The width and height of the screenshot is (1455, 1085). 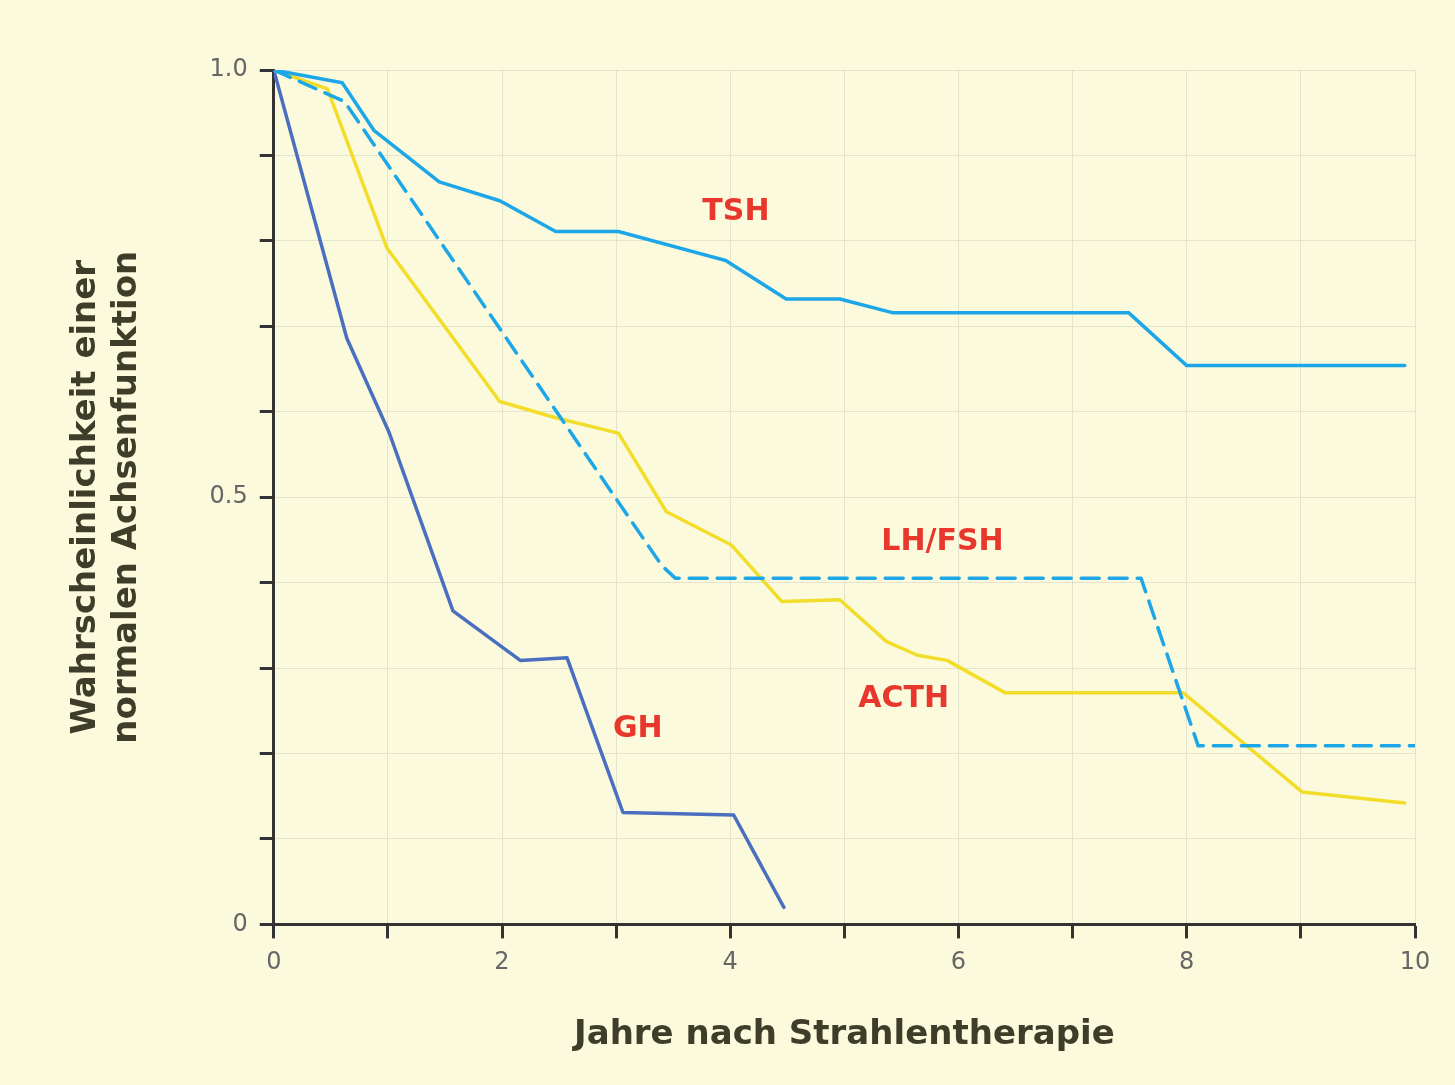 I want to click on series-label: GH, so click(x=637, y=726).